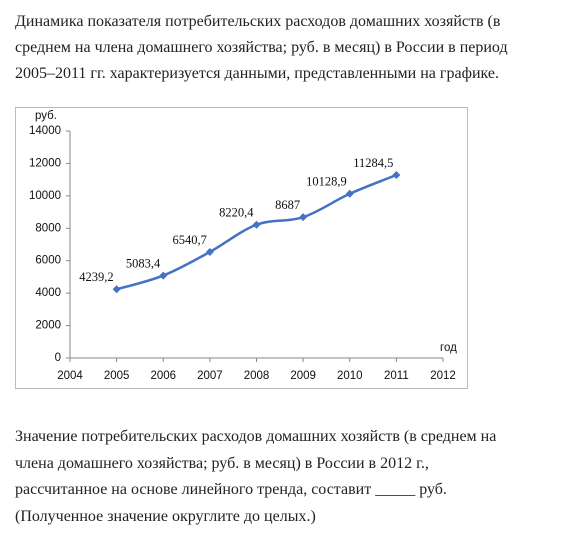 The image size is (578, 541). What do you see at coordinates (257, 376) in the screenshot?
I see `x-tick-label: 2008` at bounding box center [257, 376].